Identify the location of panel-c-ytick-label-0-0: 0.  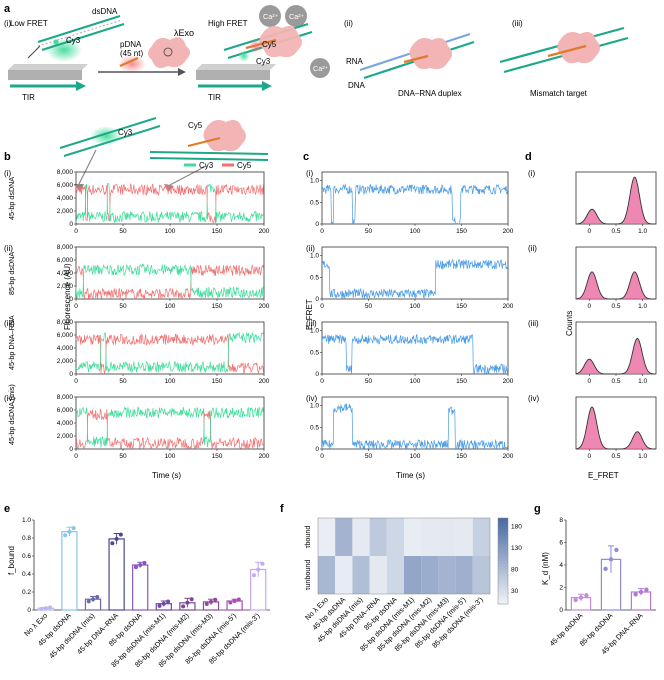
(317, 224).